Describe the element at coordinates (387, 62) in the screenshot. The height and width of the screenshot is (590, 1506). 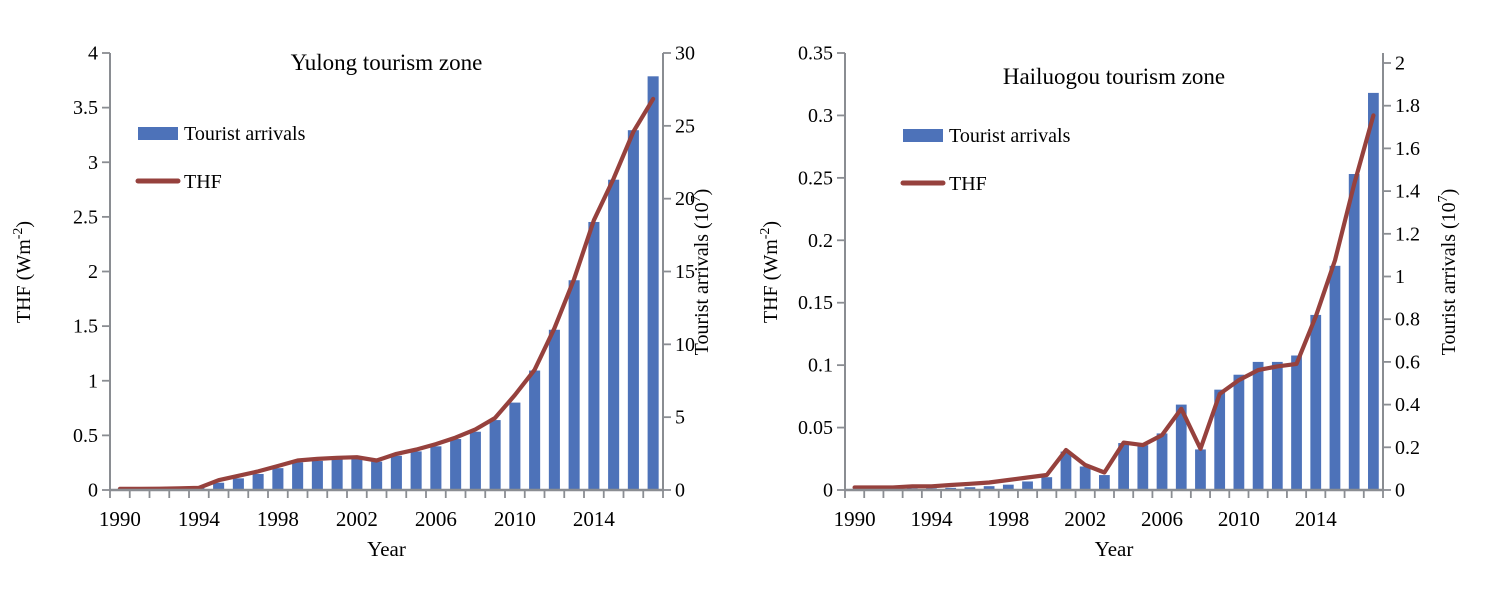
I see `chart-title: Yulong tourism zone` at that location.